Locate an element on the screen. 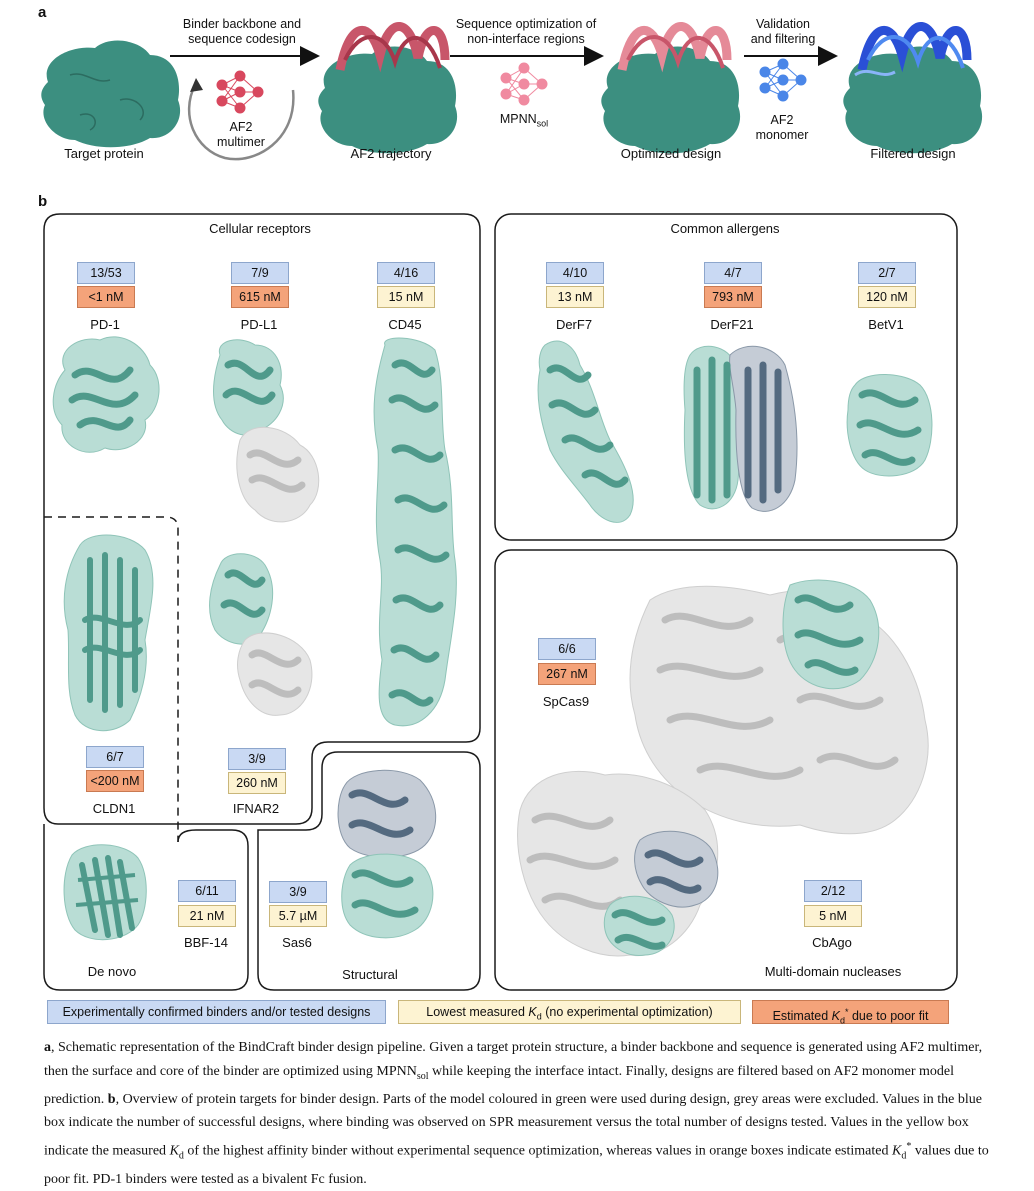  betv1-count-box: 2/7 is located at coordinates (887, 273).